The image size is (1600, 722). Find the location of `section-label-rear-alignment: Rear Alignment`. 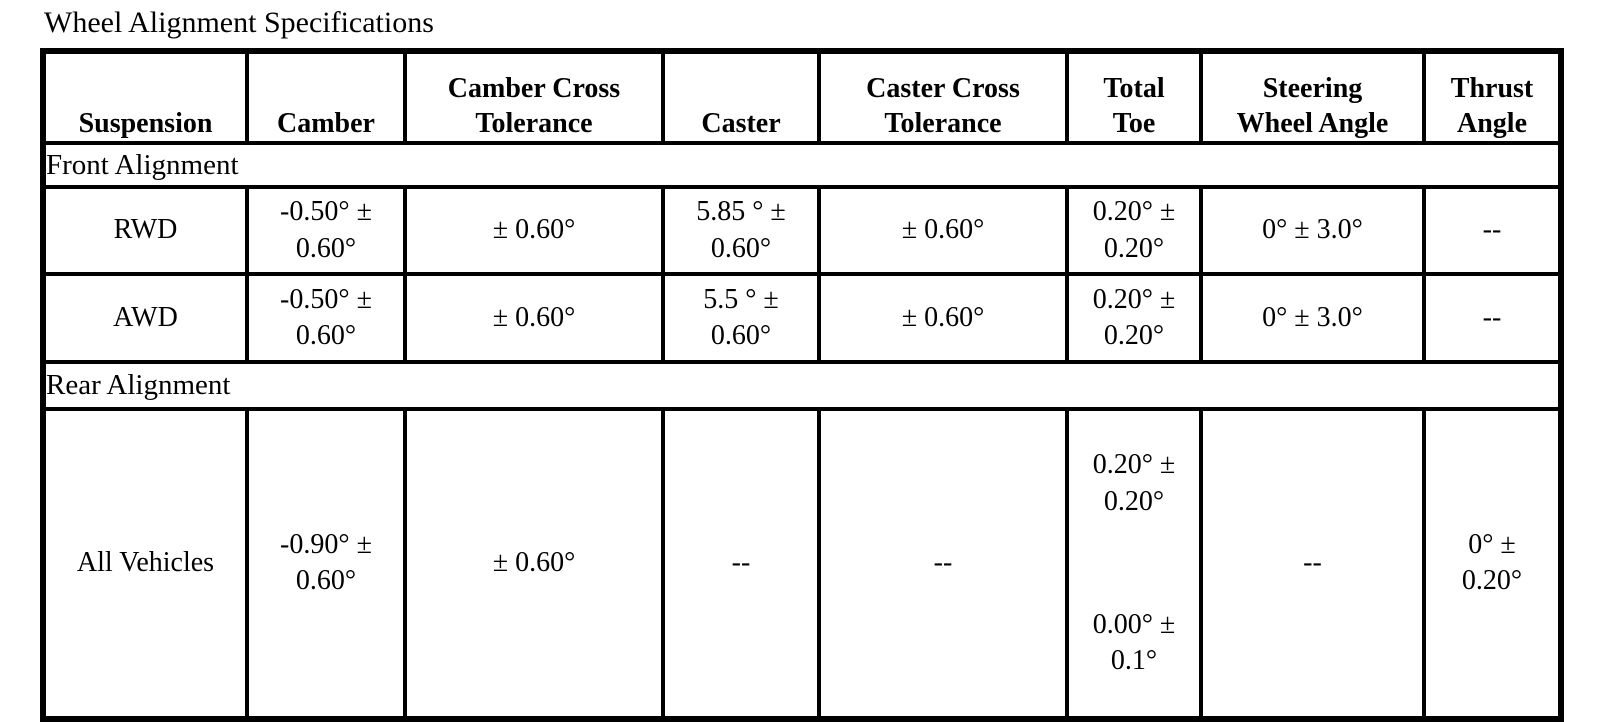

section-label-rear-alignment: Rear Alignment is located at coordinates (802, 385).